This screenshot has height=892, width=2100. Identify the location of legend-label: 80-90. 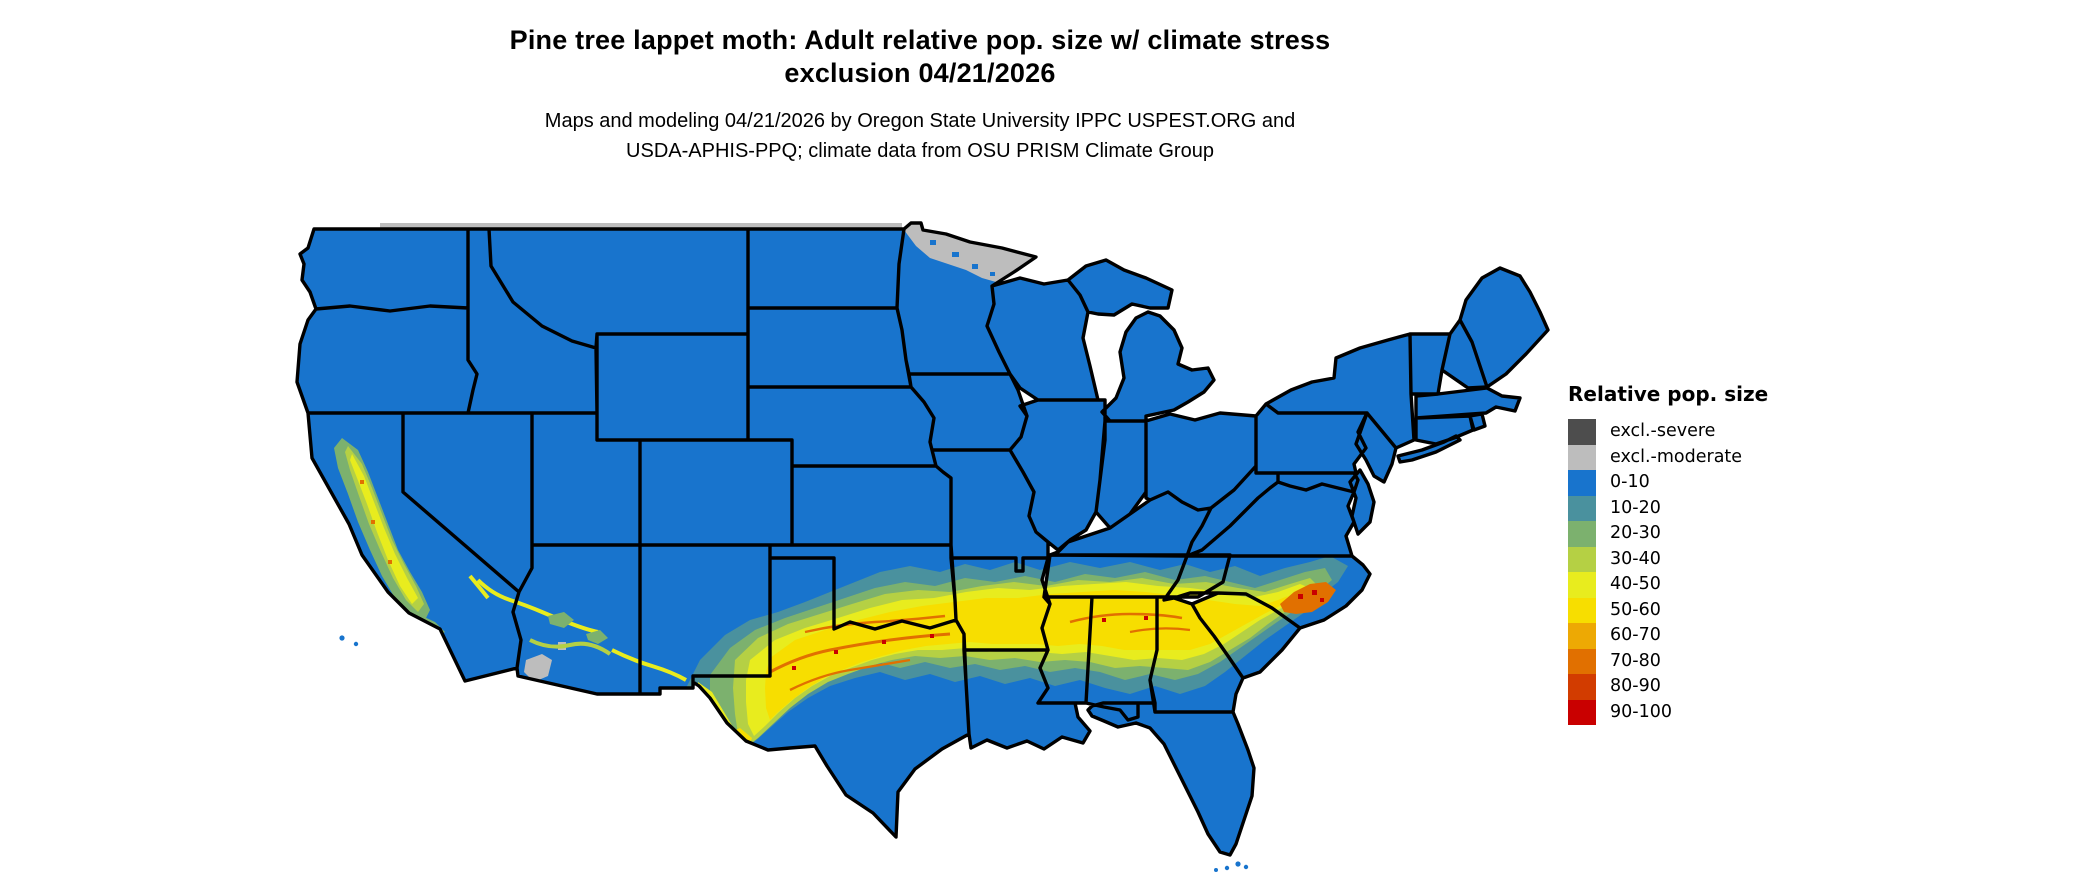
(1635, 686).